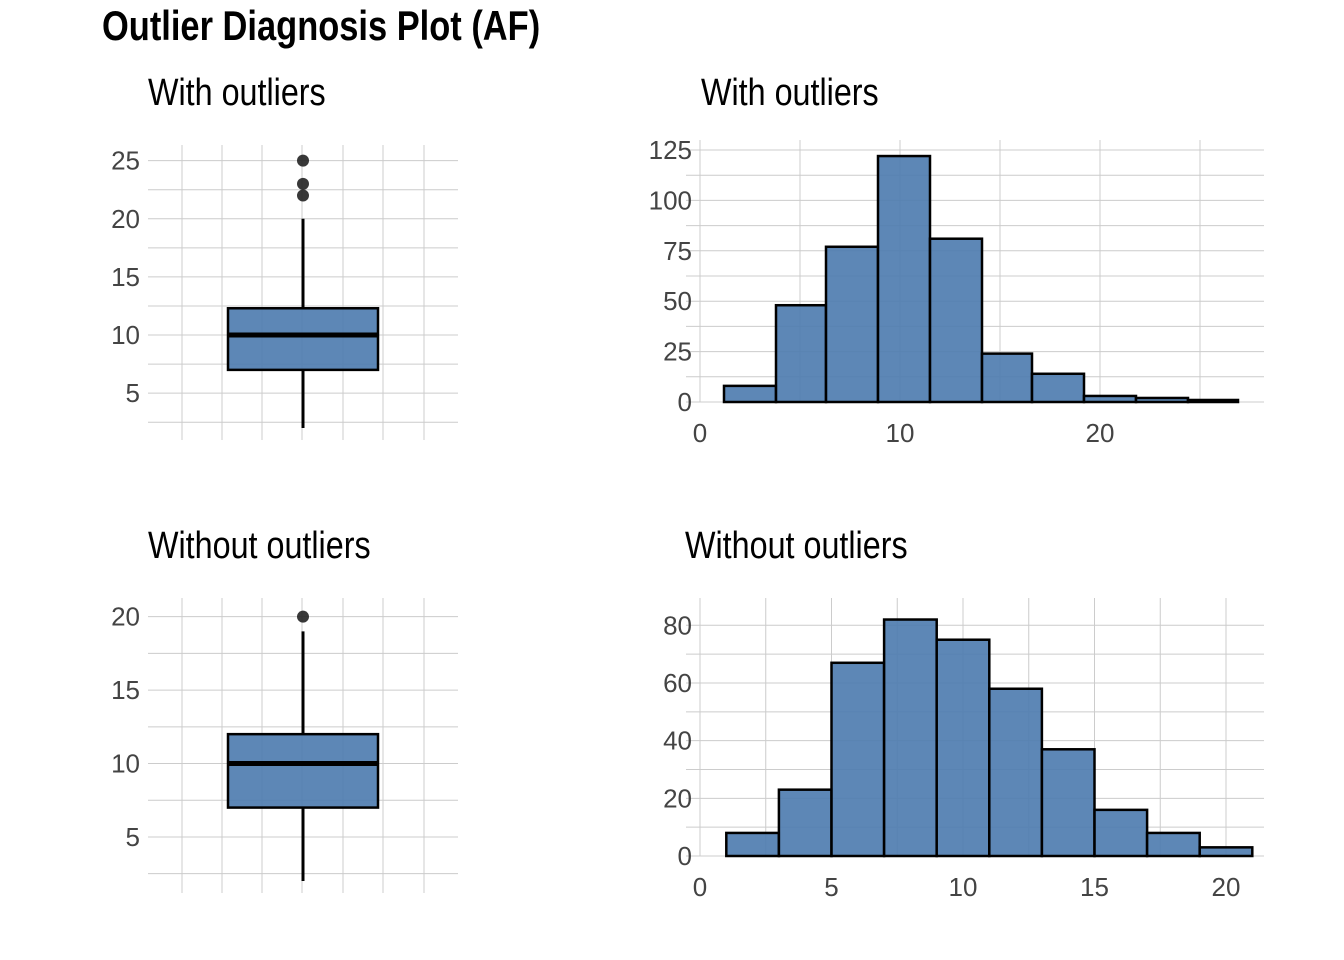 The image size is (1344, 960). Describe the element at coordinates (670, 200) in the screenshot. I see `y-tick-label: 100` at that location.